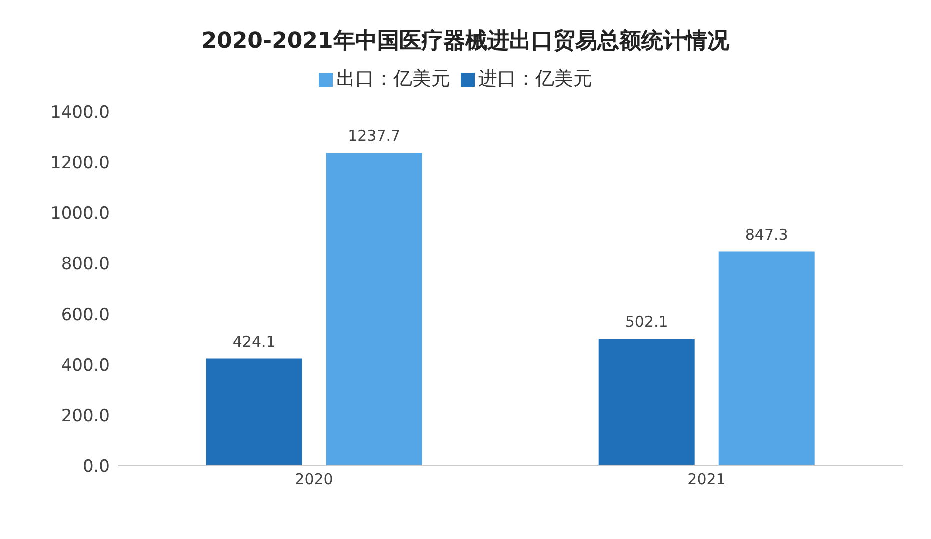 Image resolution: width=931 pixels, height=539 pixels. I want to click on data-label: 847.3, so click(766, 235).